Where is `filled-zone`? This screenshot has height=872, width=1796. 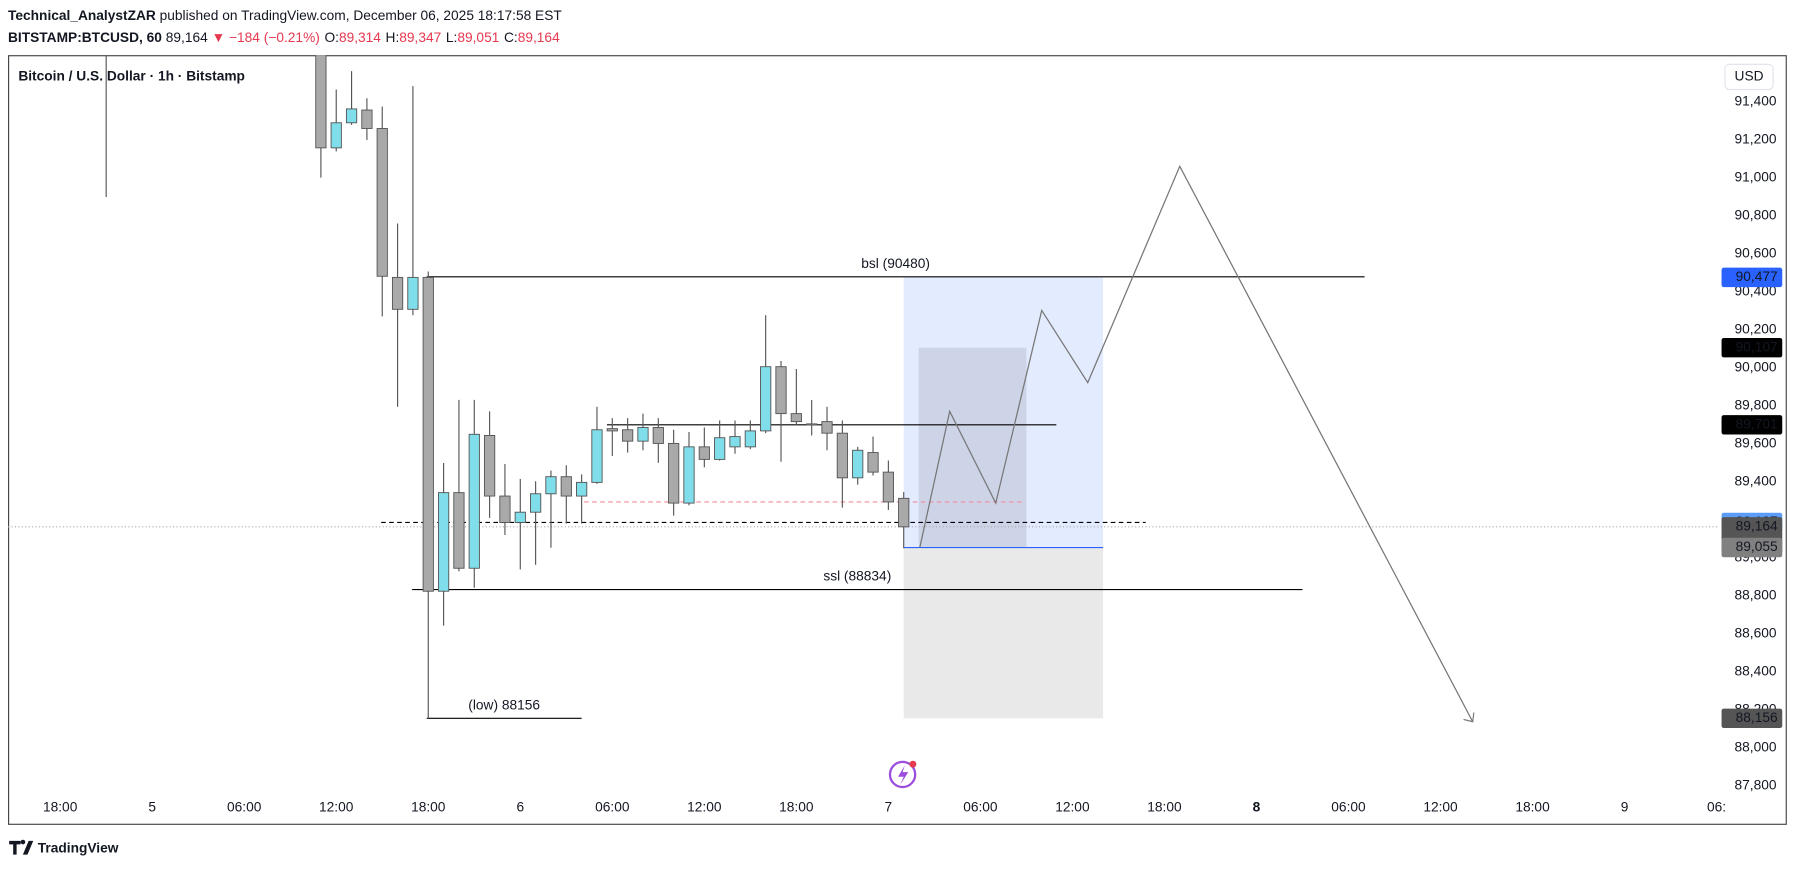 filled-zone is located at coordinates (972, 447).